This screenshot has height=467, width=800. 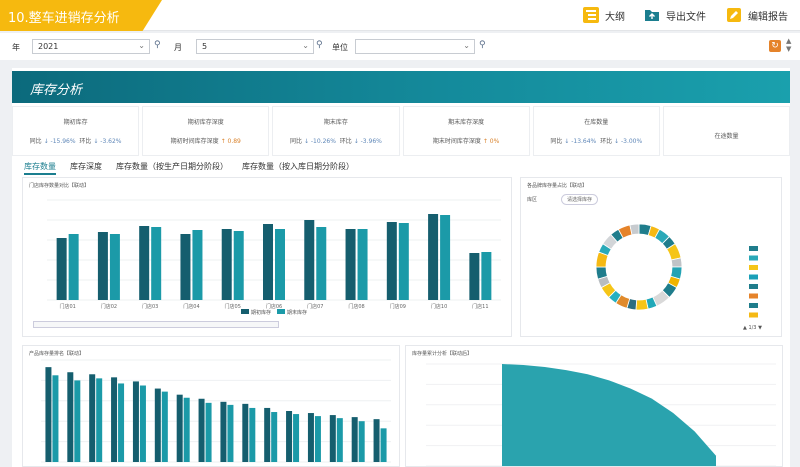 What do you see at coordinates (205, 140) in the screenshot?
I see `kpi-subline: 期初时间库存深度 ↑ 0.89` at bounding box center [205, 140].